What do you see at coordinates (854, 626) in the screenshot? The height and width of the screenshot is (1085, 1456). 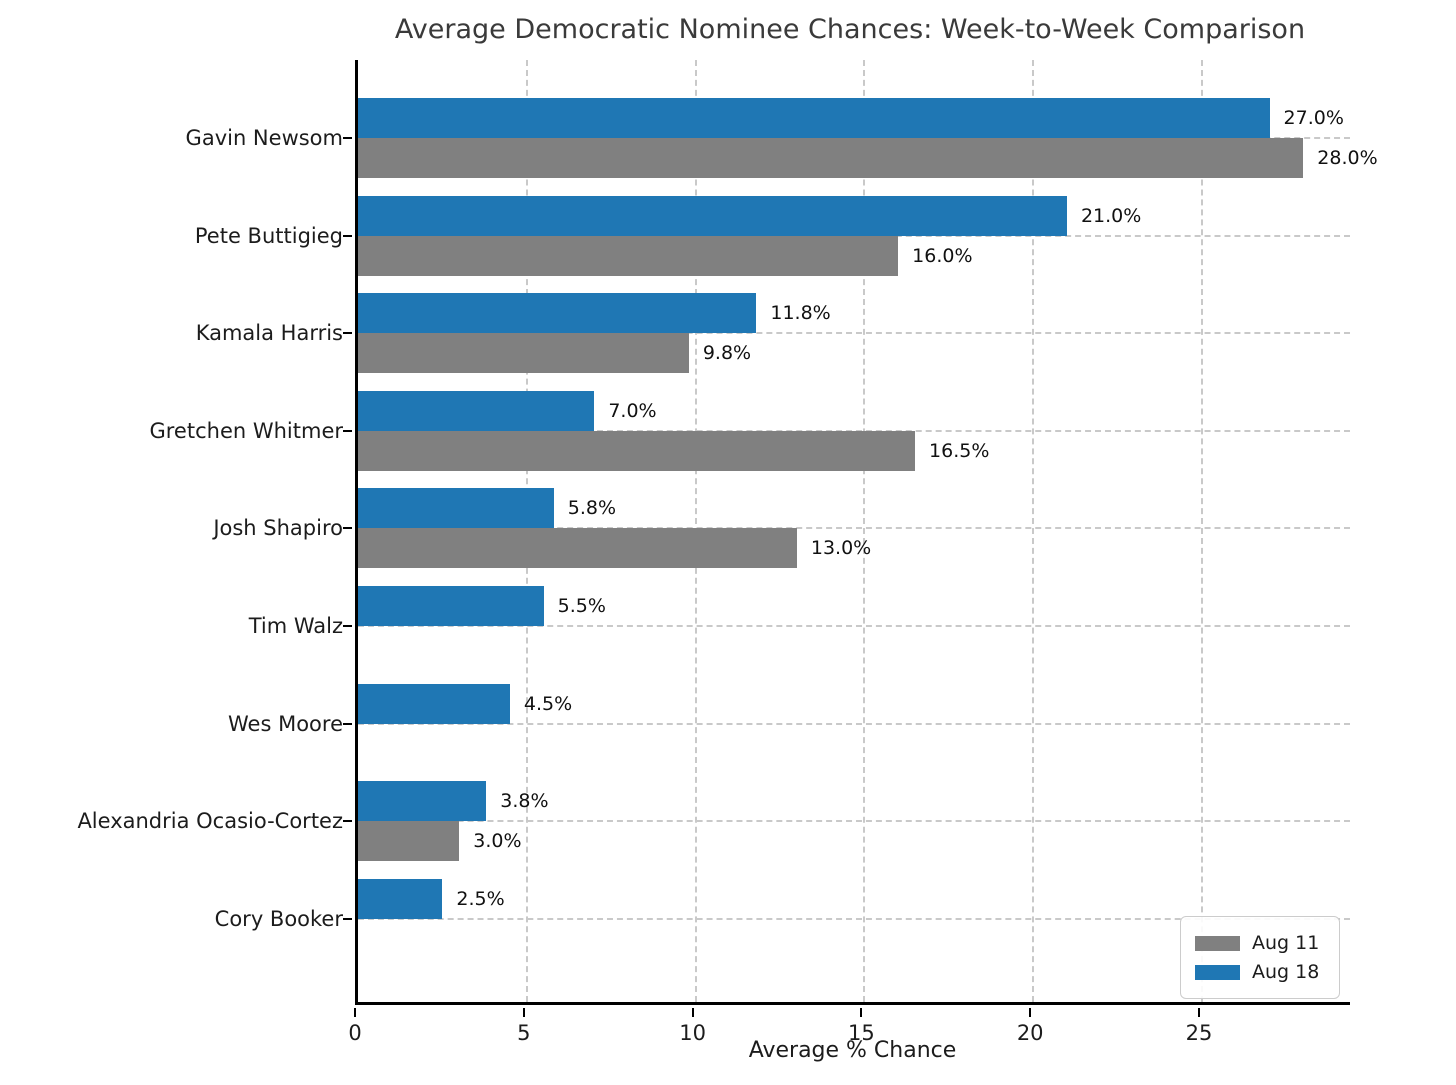 I see `horizontal-gridline-tim-walz` at bounding box center [854, 626].